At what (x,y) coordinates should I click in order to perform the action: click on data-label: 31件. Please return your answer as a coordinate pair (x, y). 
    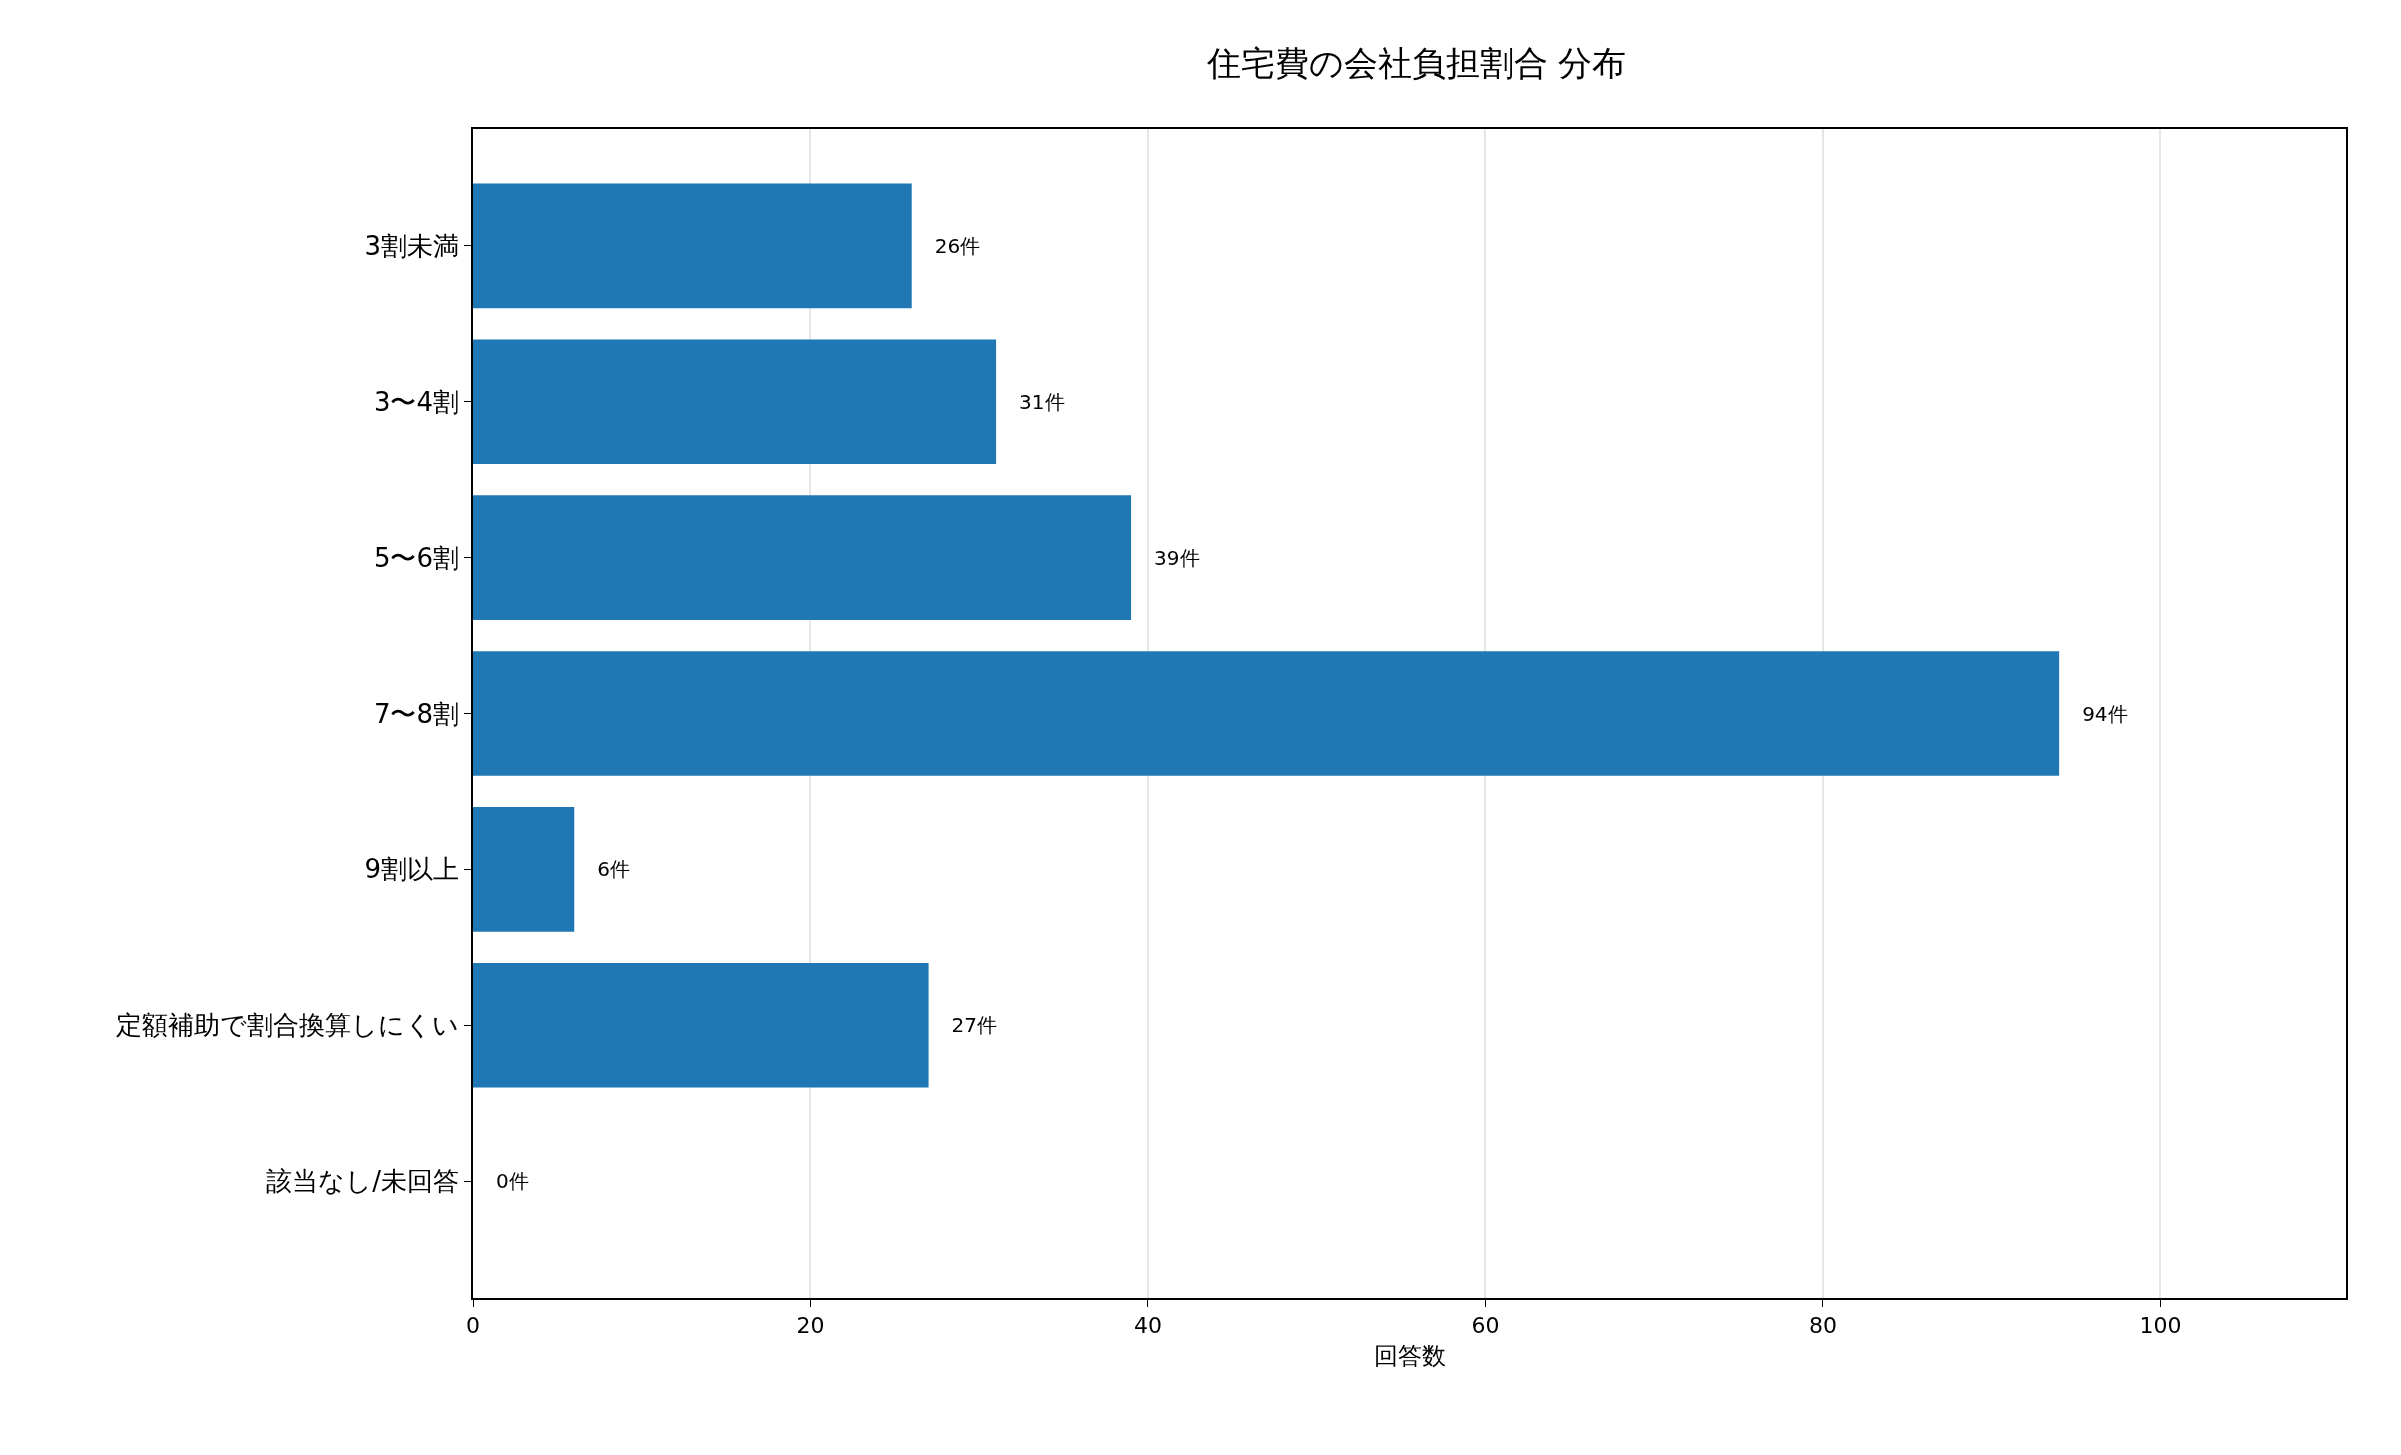
    Looking at the image, I should click on (1032, 401).